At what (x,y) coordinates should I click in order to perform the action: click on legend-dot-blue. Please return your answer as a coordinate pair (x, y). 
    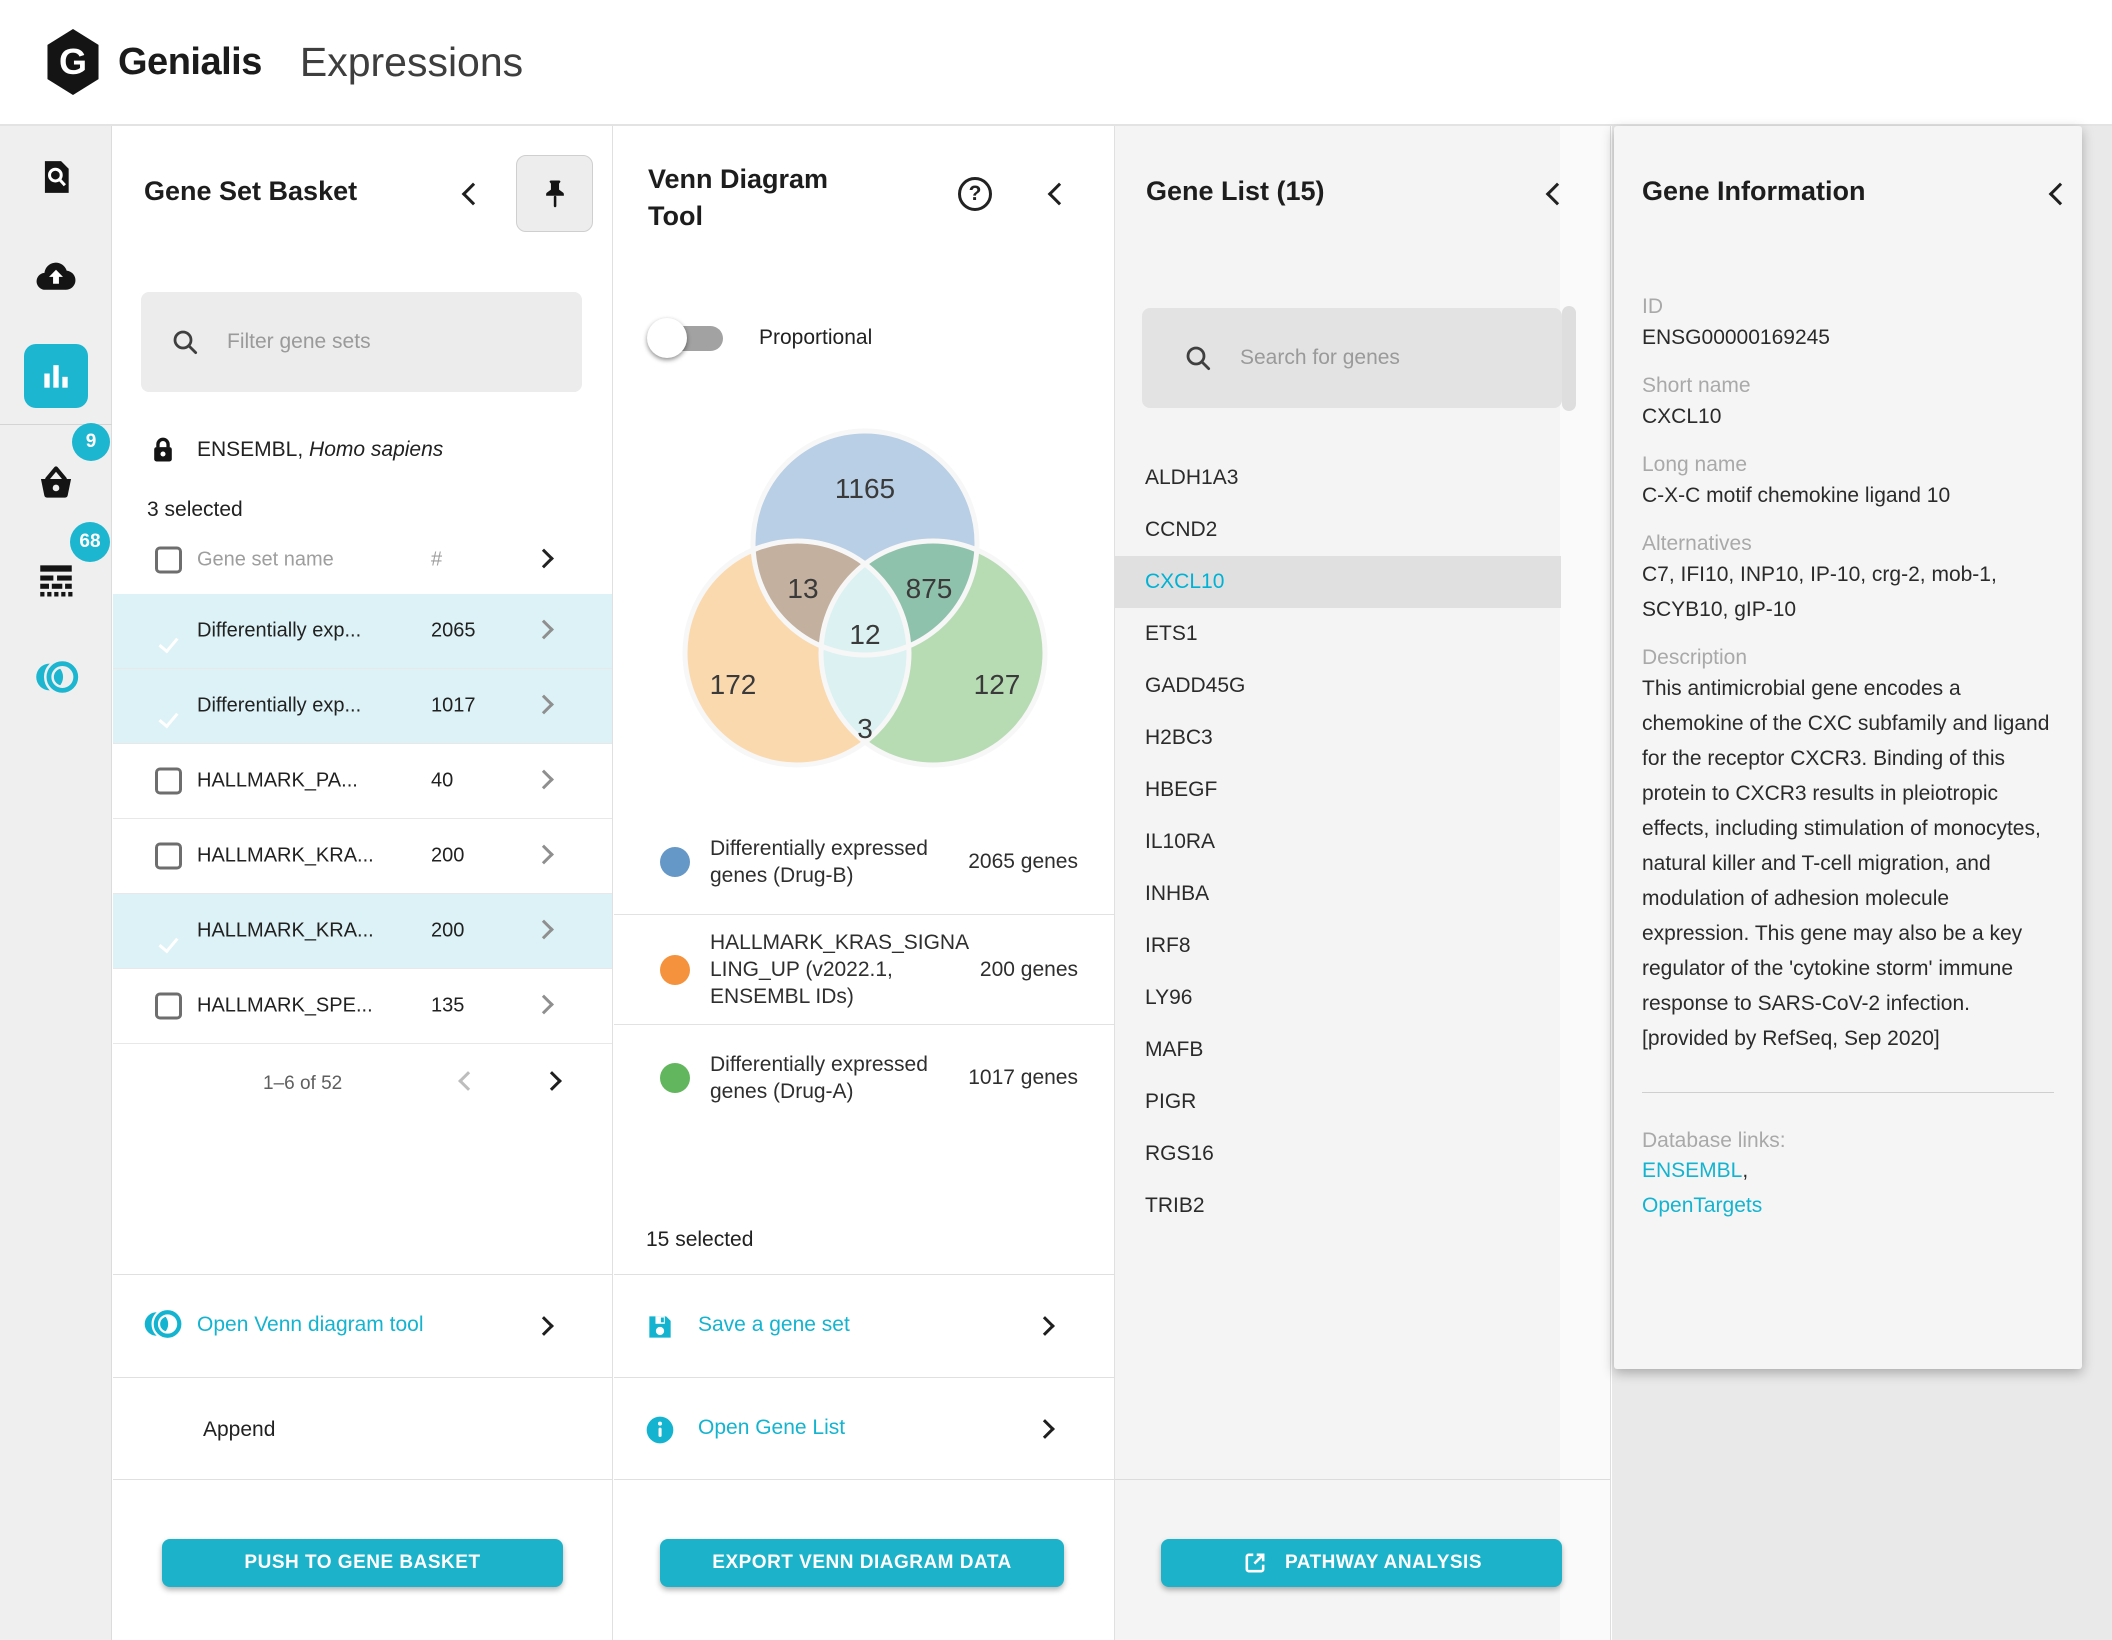
    Looking at the image, I should click on (675, 861).